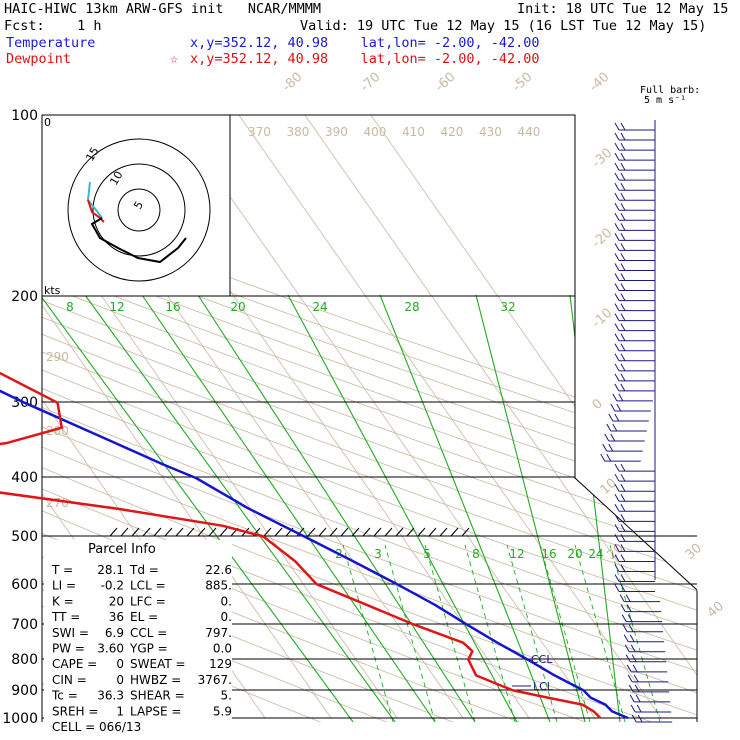  Describe the element at coordinates (172, 307) in the screenshot. I see `mixing-ratio-label: 16` at that location.